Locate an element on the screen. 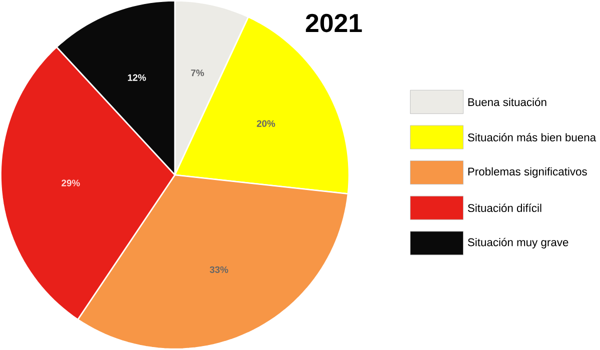 The height and width of the screenshot is (350, 600). legend-label: Situación difícil is located at coordinates (505, 208).